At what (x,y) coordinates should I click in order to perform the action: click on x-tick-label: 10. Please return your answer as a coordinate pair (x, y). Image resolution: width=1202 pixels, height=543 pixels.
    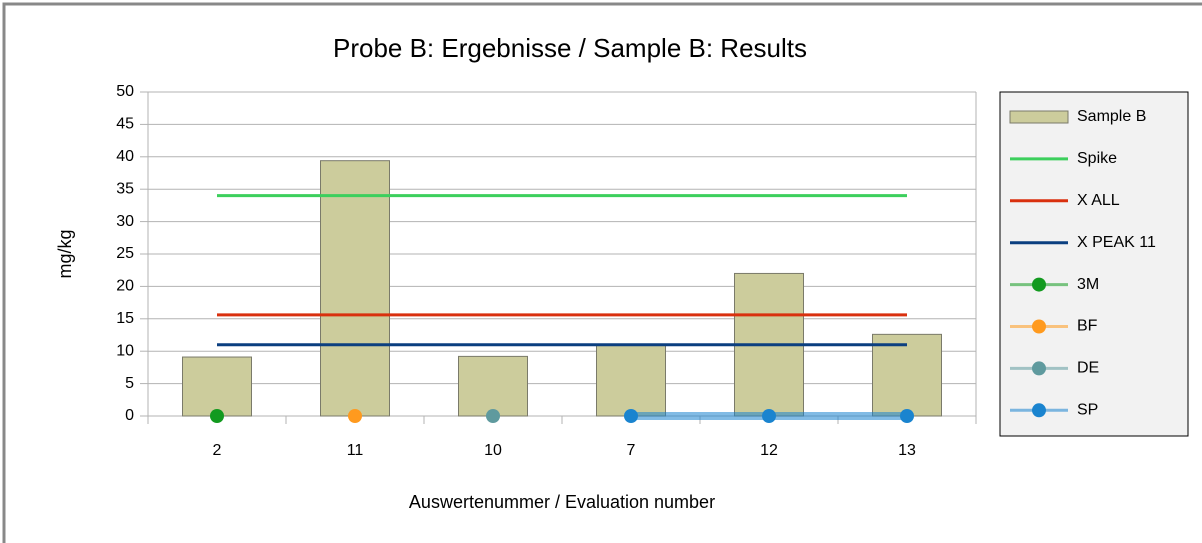
    Looking at the image, I should click on (493, 450).